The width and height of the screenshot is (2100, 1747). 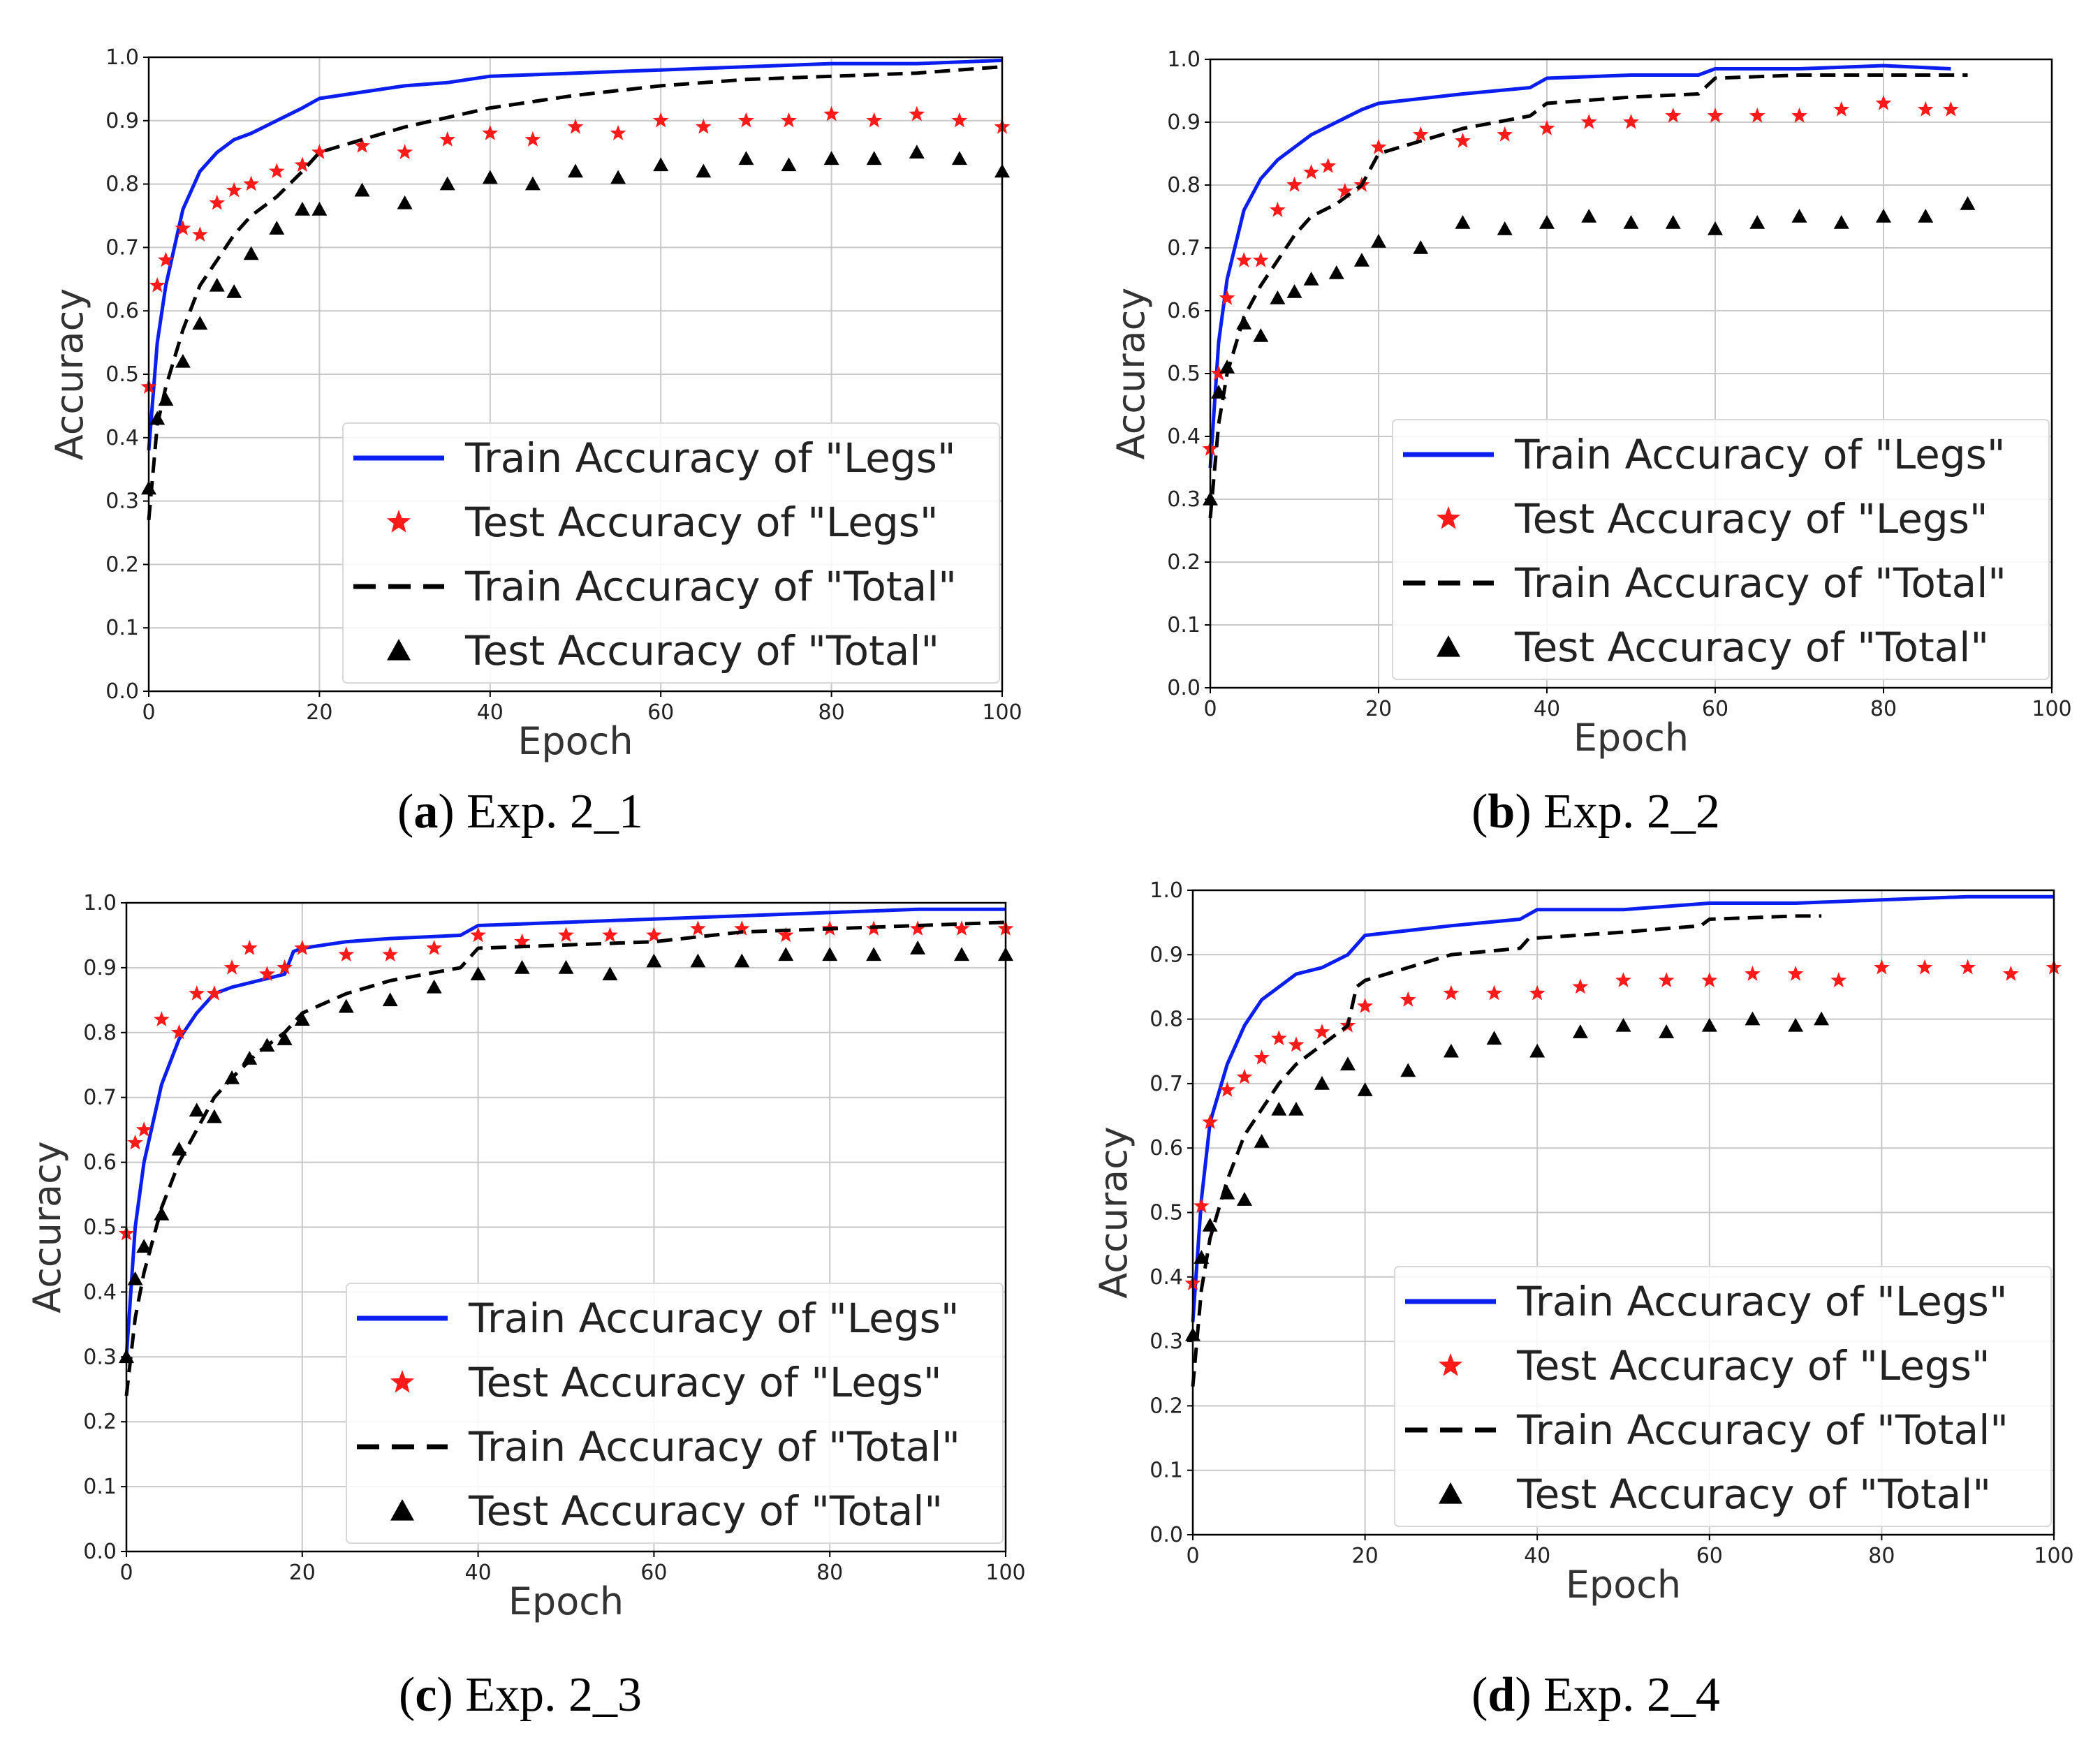 What do you see at coordinates (575, 293) in the screenshot?
I see `train-total-line` at bounding box center [575, 293].